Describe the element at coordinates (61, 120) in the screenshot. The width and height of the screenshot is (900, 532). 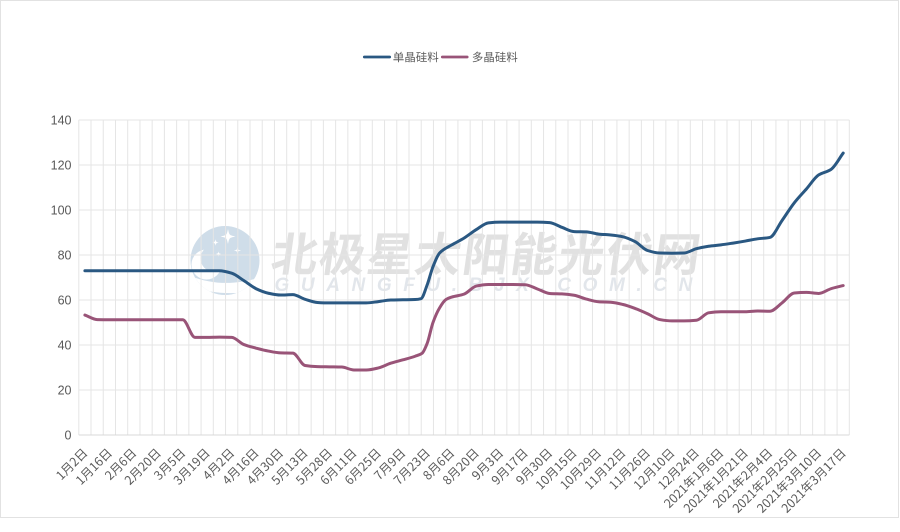
I see `svg-text: 140` at that location.